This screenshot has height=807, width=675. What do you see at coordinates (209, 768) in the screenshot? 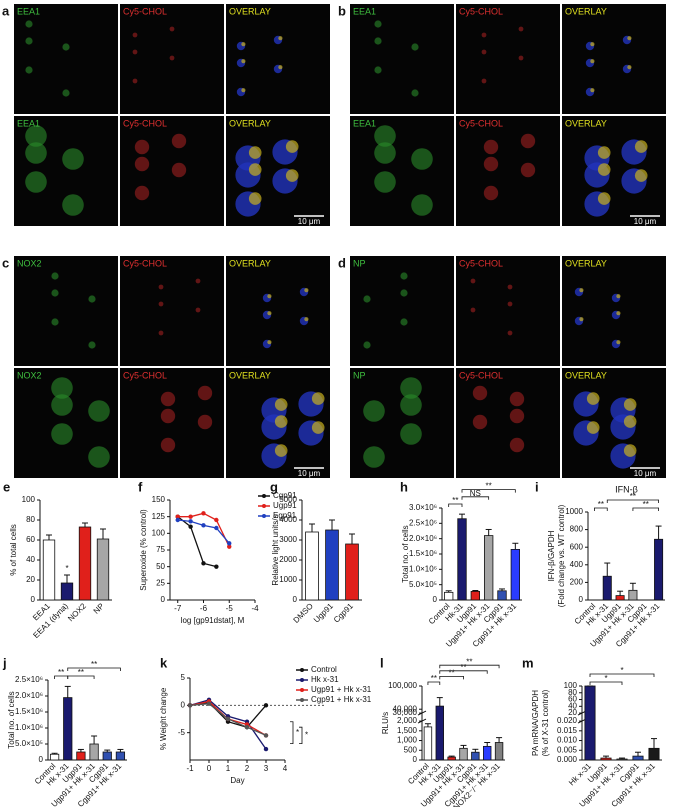
I see `x-tick-label: 0` at bounding box center [209, 768].